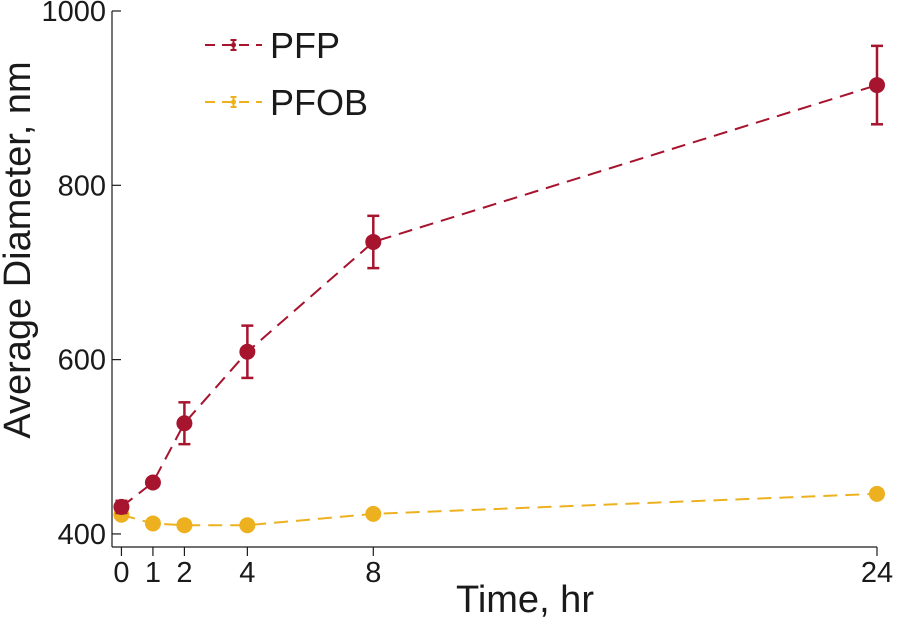 Image resolution: width=900 pixels, height=623 pixels. What do you see at coordinates (319, 102) in the screenshot?
I see `legend-label-pfob: PFOB` at bounding box center [319, 102].